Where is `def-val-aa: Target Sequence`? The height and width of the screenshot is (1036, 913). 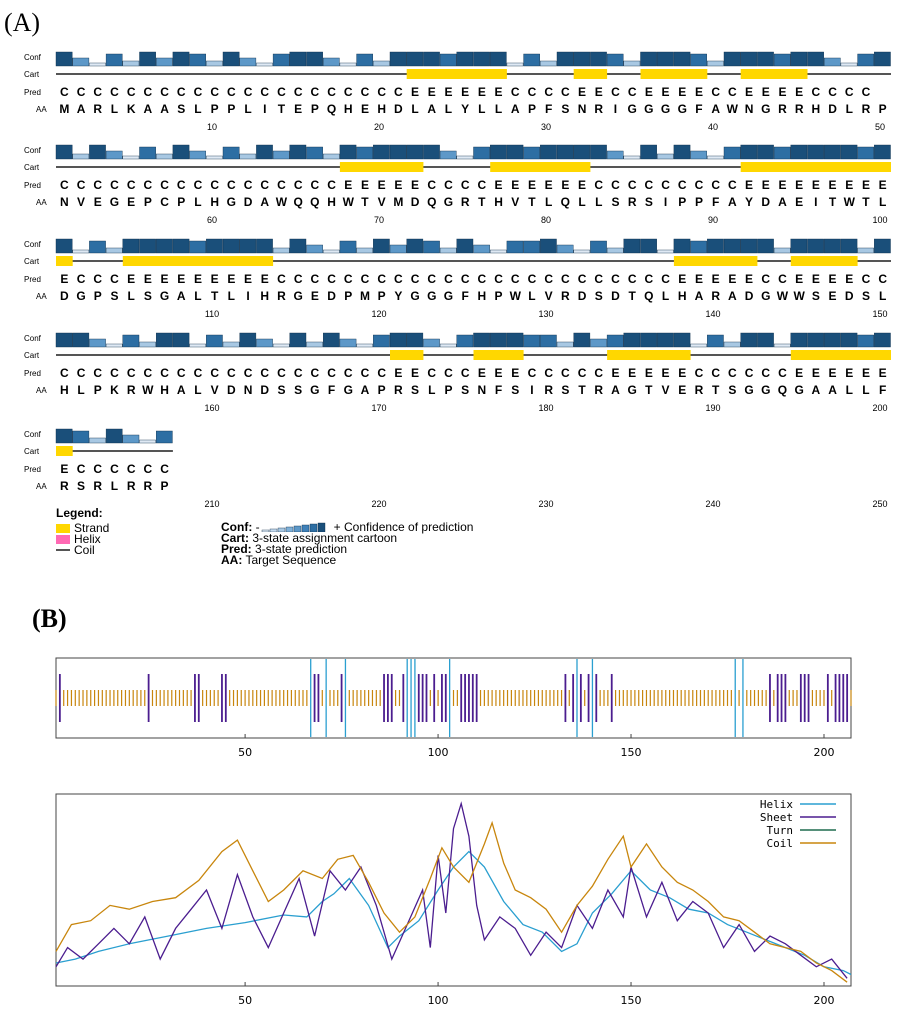
def-val-aa: Target Sequence is located at coordinates (291, 560).